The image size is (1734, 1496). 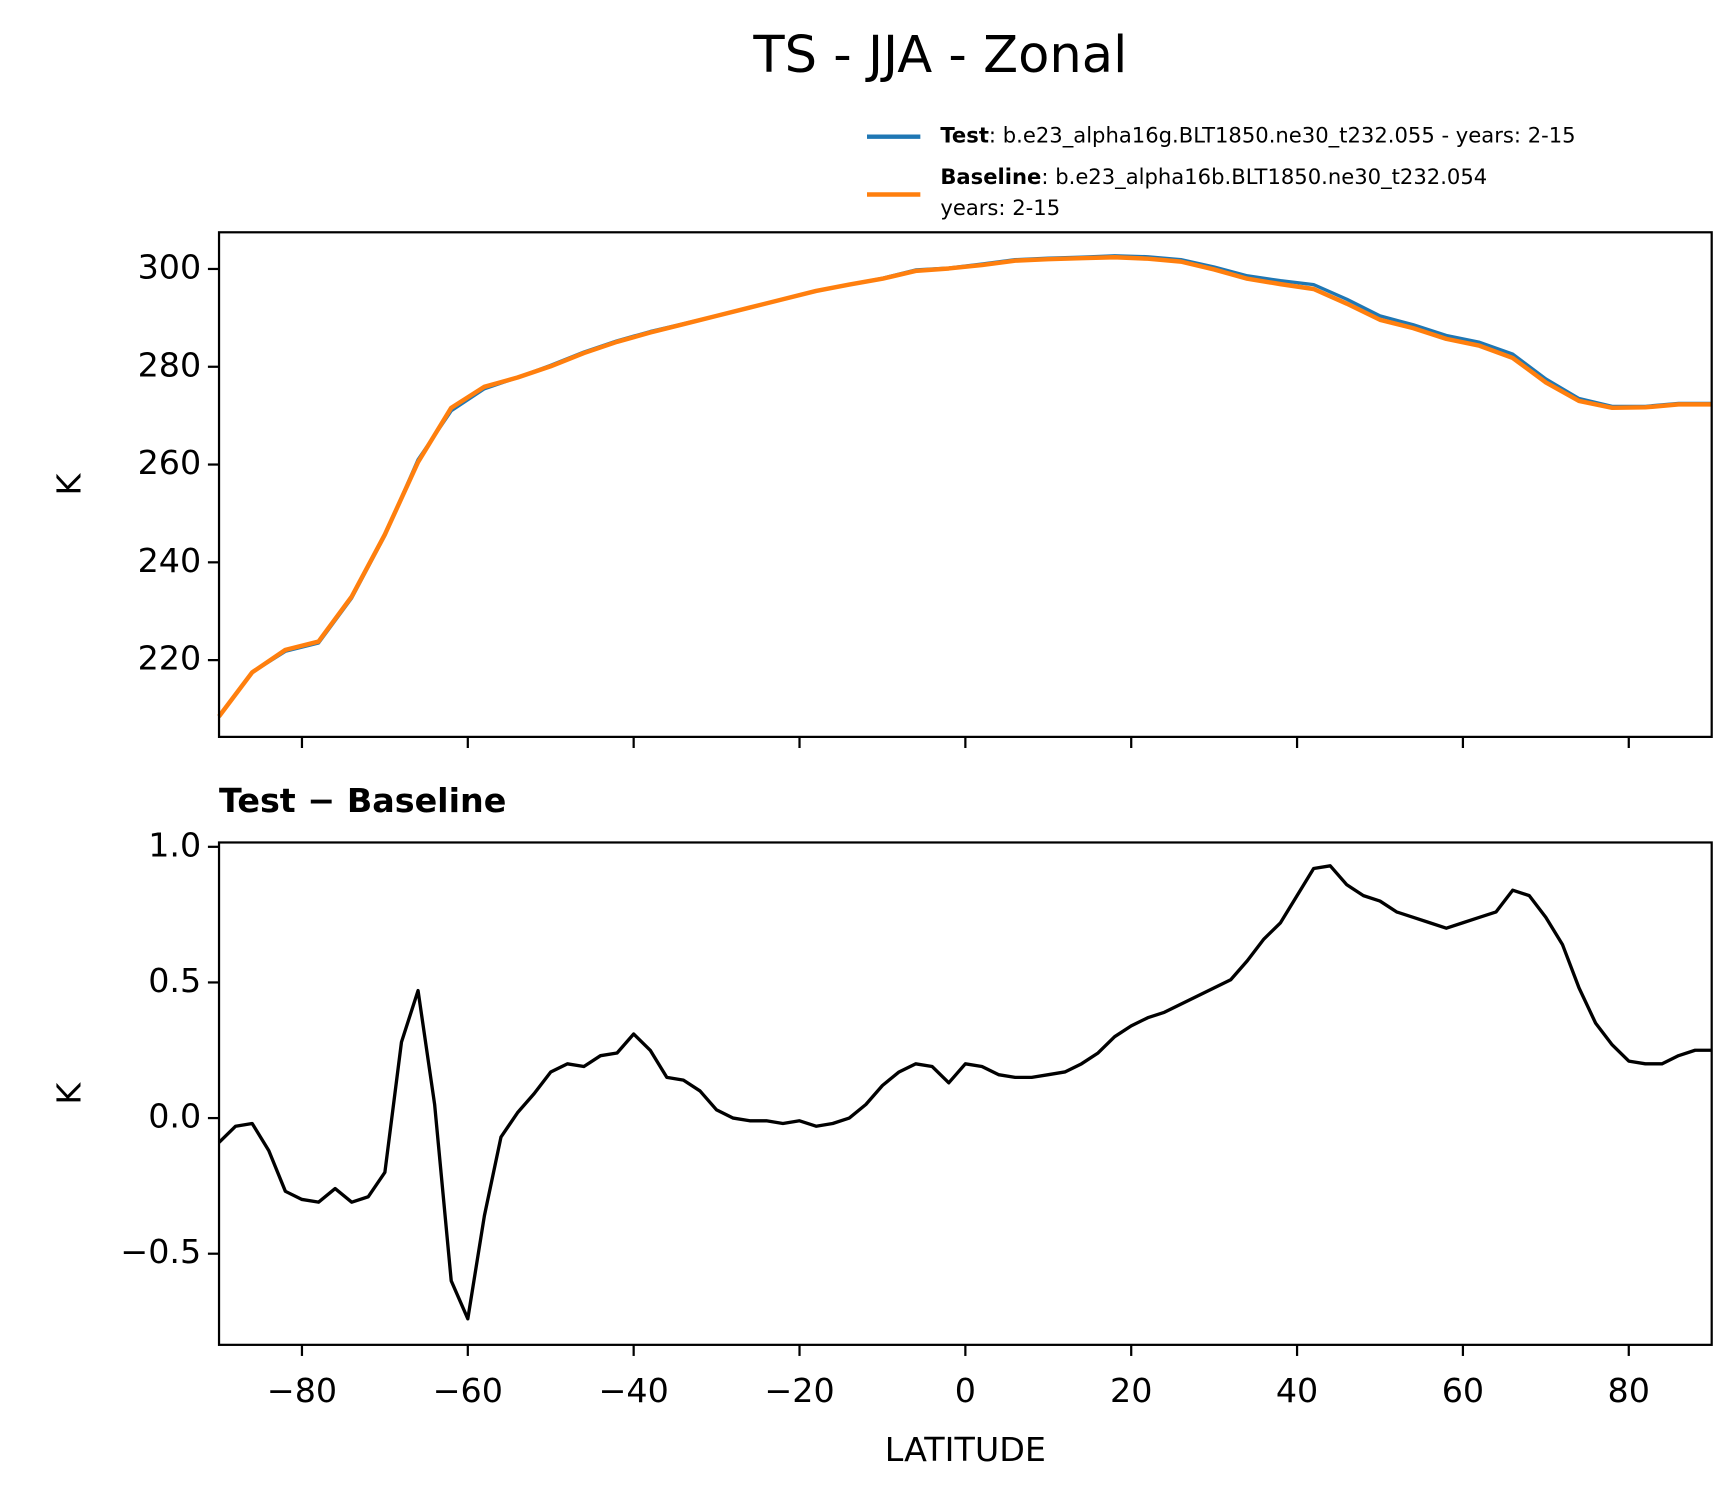 I want to click on x-tick-label: −60, so click(x=468, y=1390).